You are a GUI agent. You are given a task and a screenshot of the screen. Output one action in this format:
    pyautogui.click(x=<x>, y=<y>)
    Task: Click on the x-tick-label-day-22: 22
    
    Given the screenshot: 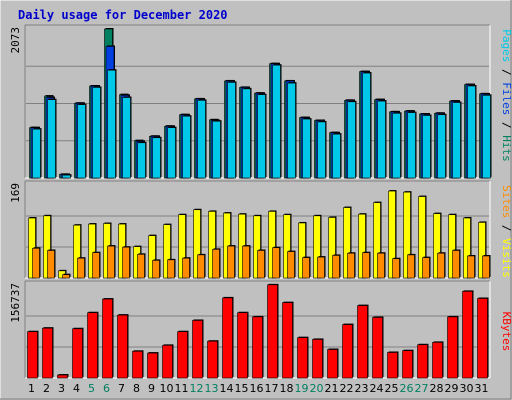 What is the action you would take?
    pyautogui.click(x=347, y=388)
    